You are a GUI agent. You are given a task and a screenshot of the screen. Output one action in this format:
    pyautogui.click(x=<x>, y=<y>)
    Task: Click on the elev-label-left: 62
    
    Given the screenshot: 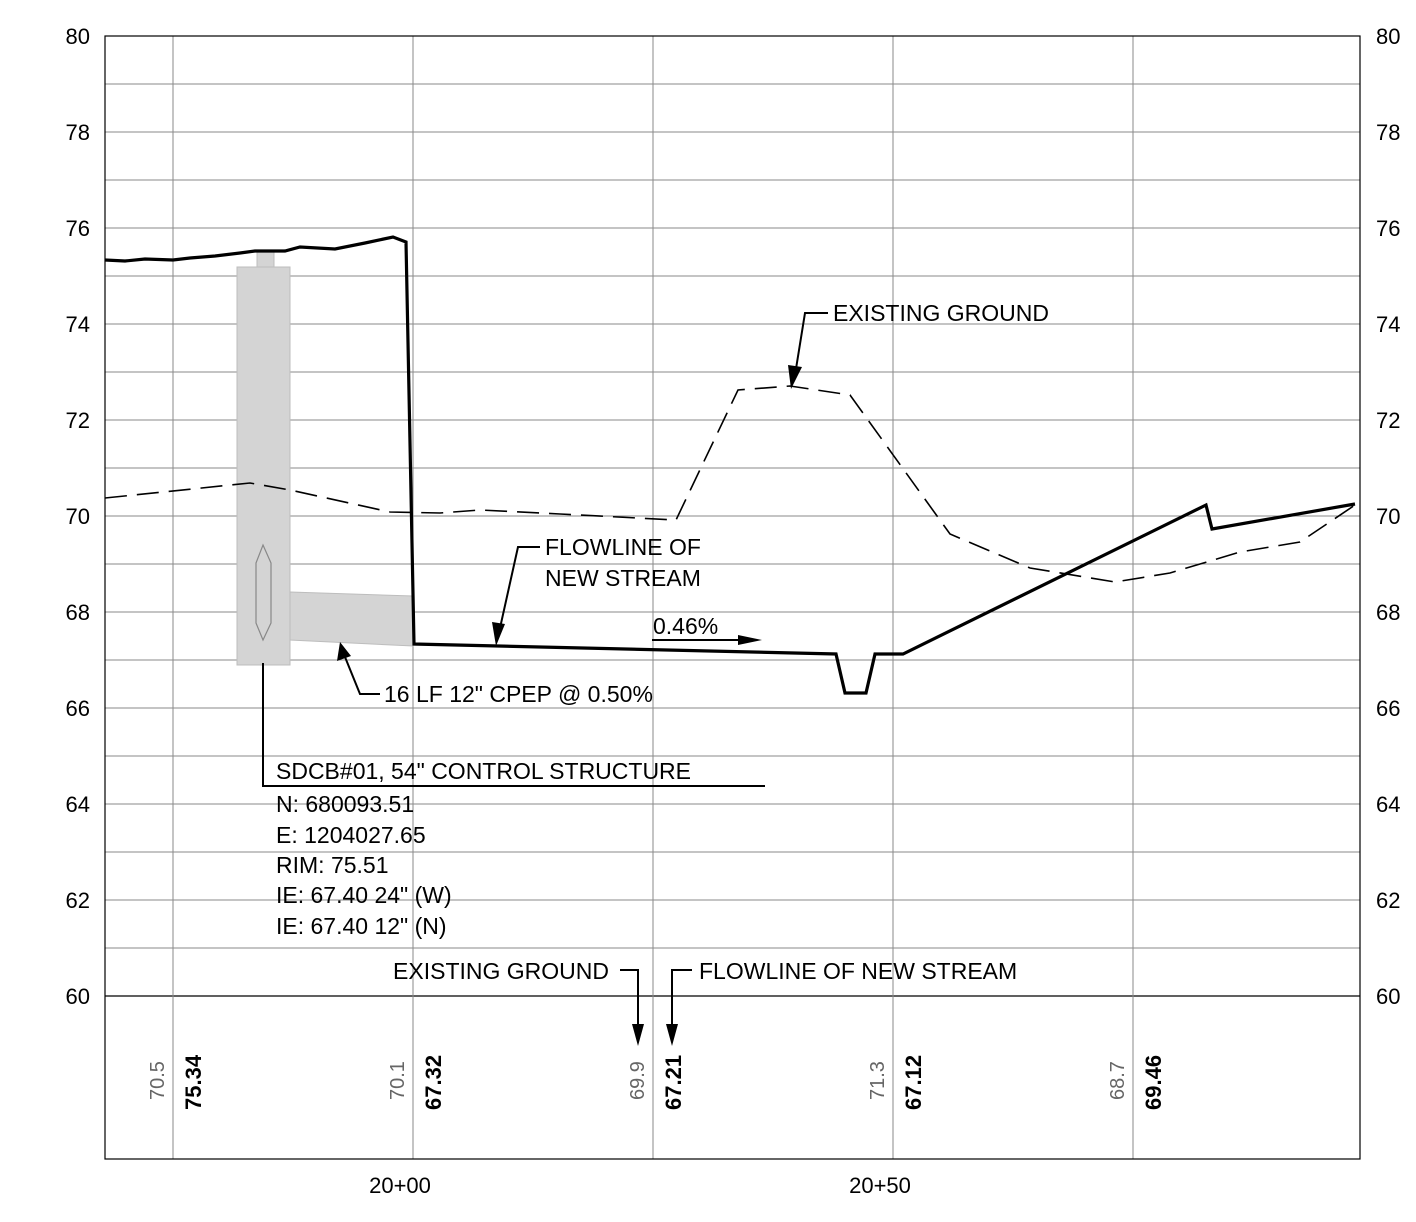 What is the action you would take?
    pyautogui.click(x=78, y=900)
    